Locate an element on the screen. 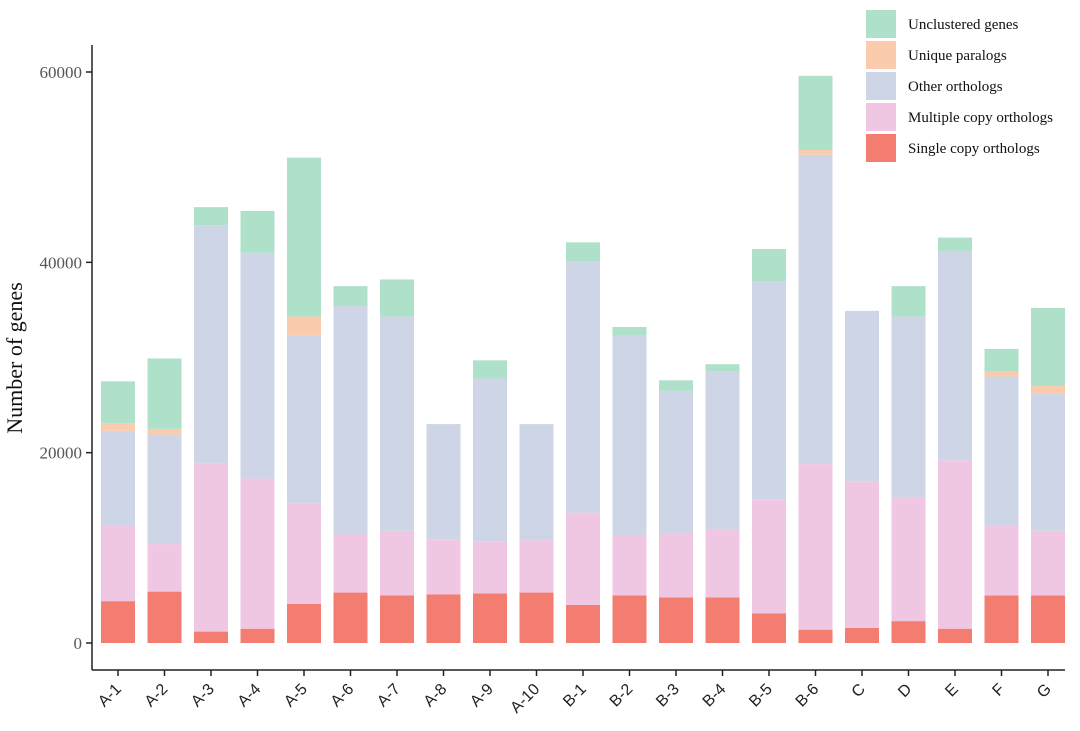  x-tick-label: G is located at coordinates (1044, 691).